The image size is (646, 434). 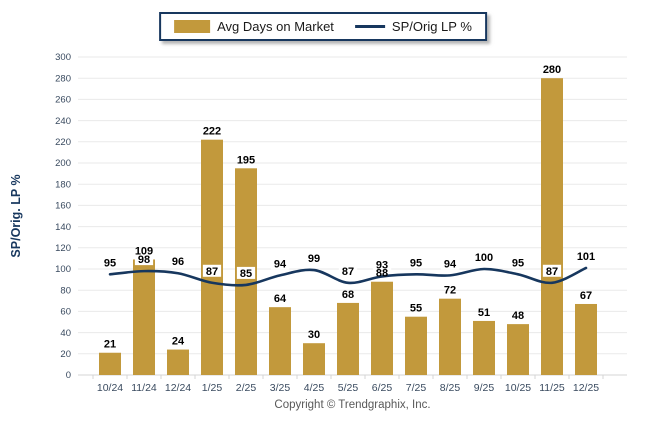 I want to click on x-tick-label: 12/24, so click(x=178, y=388).